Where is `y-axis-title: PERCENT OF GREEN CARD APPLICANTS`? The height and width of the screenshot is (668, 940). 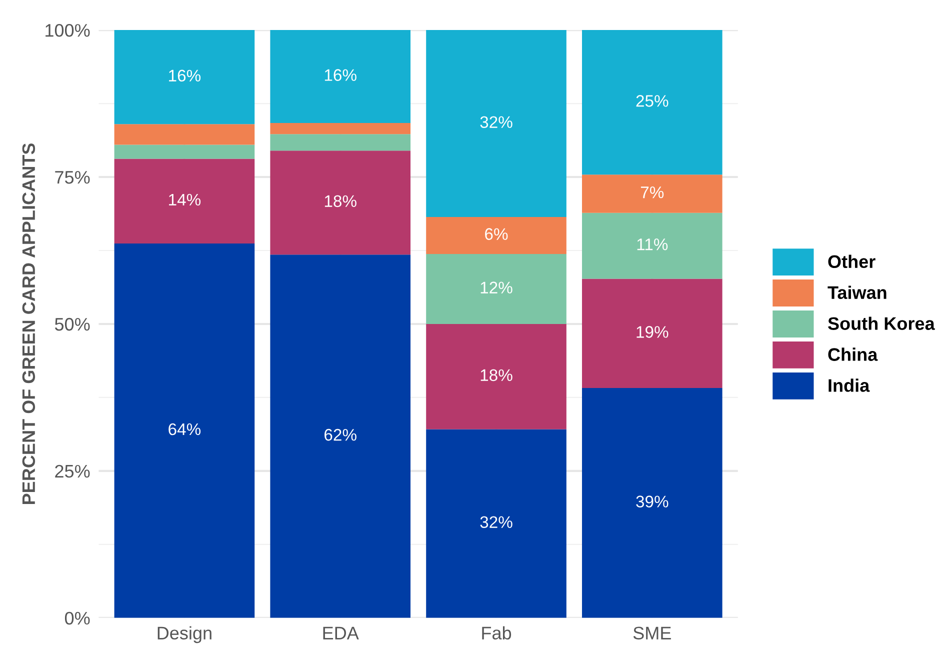
y-axis-title: PERCENT OF GREEN CARD APPLICANTS is located at coordinates (29, 323).